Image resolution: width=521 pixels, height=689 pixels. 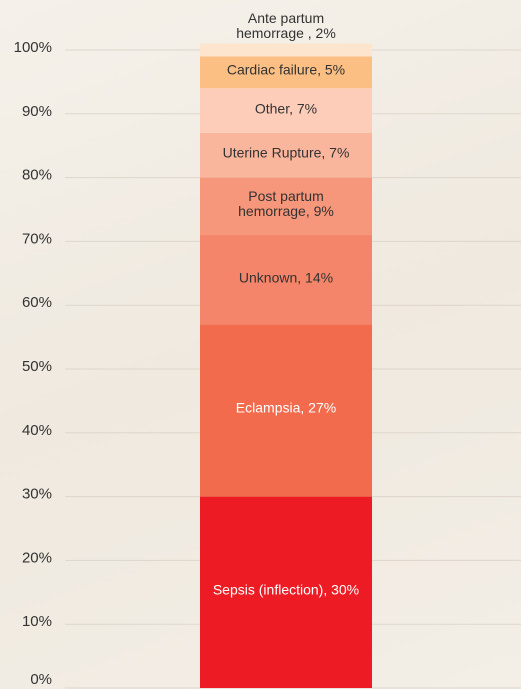 I want to click on y-tick-label: 60%, so click(x=37, y=302).